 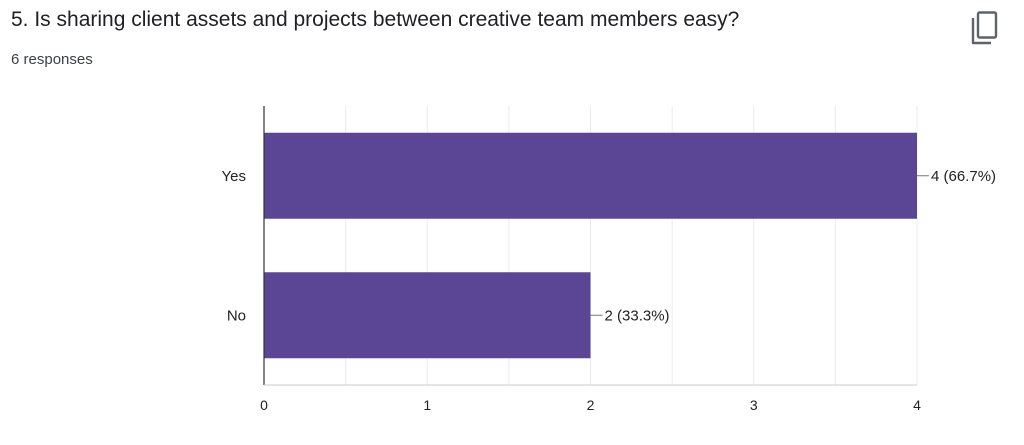 I want to click on x-tick-label: 3, so click(x=754, y=405).